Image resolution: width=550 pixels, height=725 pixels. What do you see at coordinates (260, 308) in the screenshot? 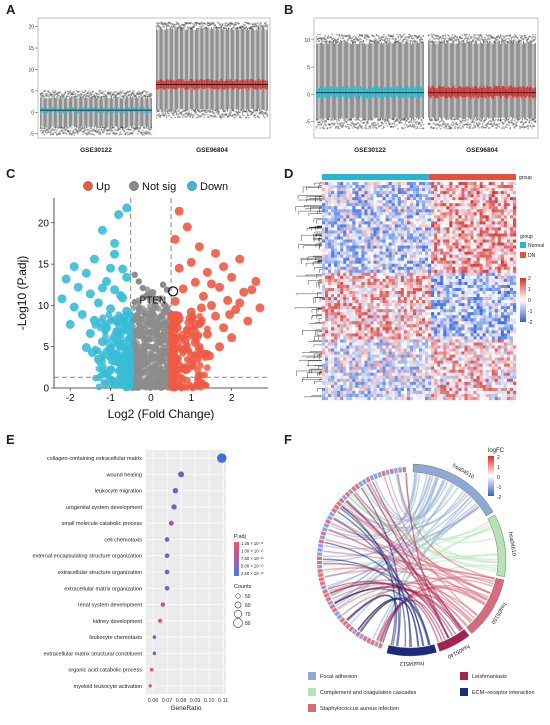
I see `up-point` at bounding box center [260, 308].